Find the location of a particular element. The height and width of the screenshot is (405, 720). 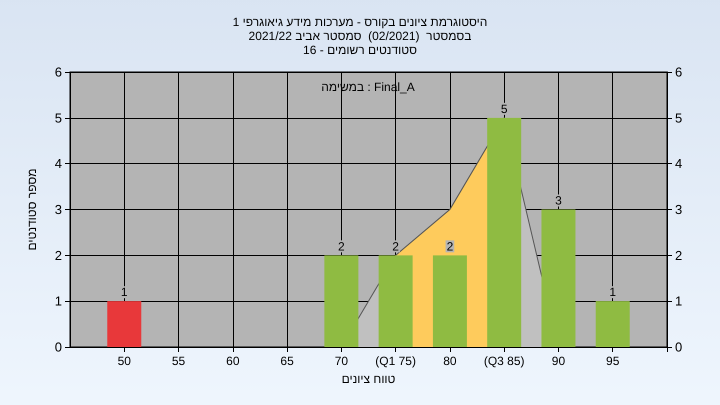

x-tick-label: 95 is located at coordinates (613, 361).